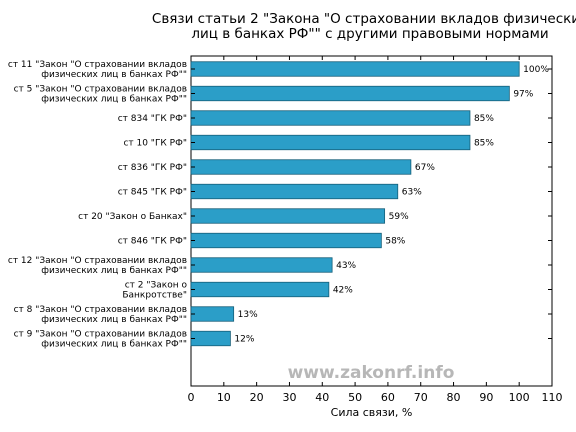 The width and height of the screenshot is (576, 432). I want to click on category-label: ст 11 "Закон "О страховании вкладов, so click(97, 65).